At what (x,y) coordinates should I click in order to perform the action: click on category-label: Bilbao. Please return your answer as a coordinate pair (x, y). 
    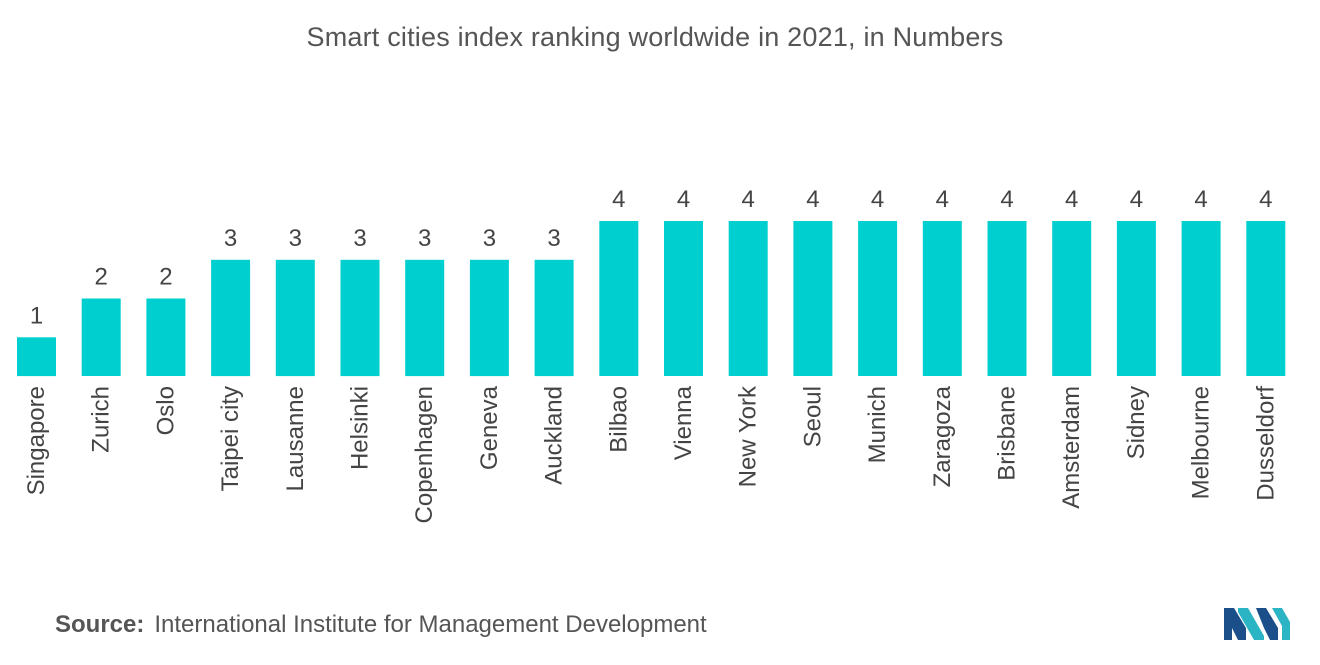
    Looking at the image, I should click on (618, 419).